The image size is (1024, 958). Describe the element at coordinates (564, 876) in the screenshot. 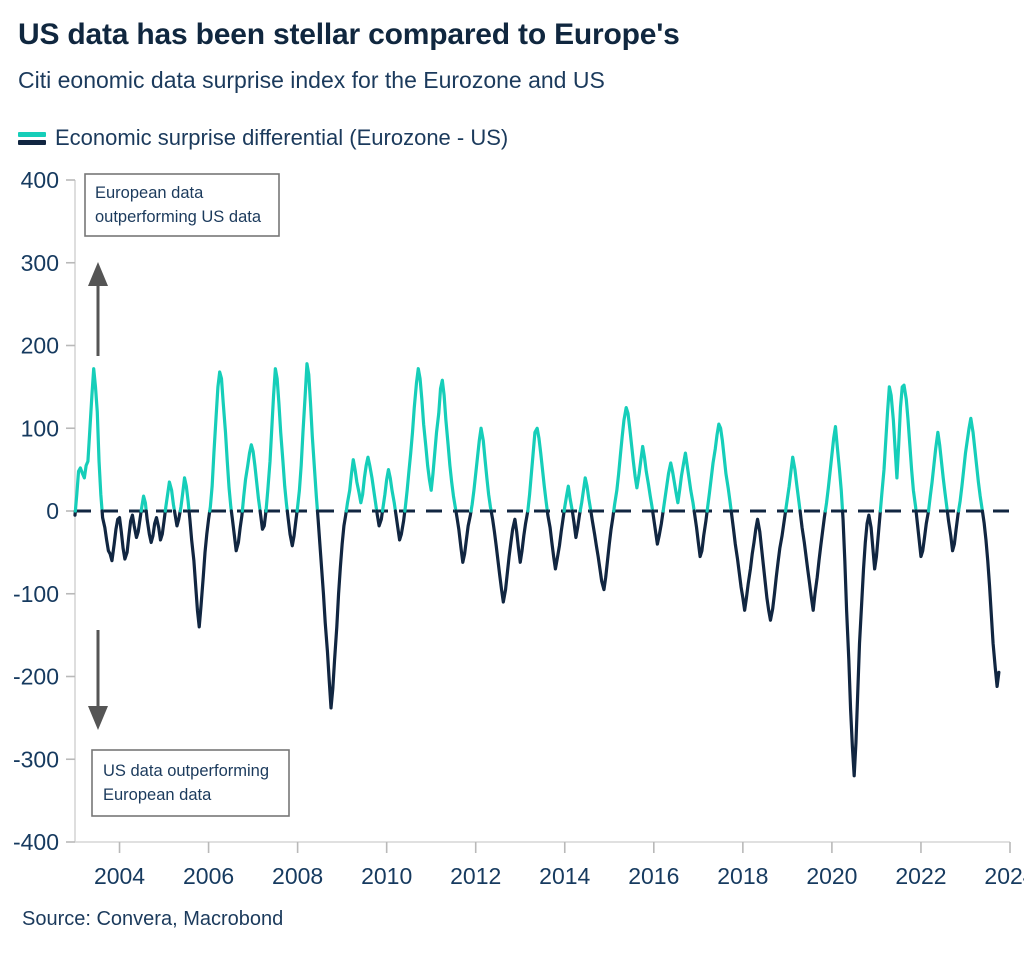

I see `x-tick-label: 2014` at that location.